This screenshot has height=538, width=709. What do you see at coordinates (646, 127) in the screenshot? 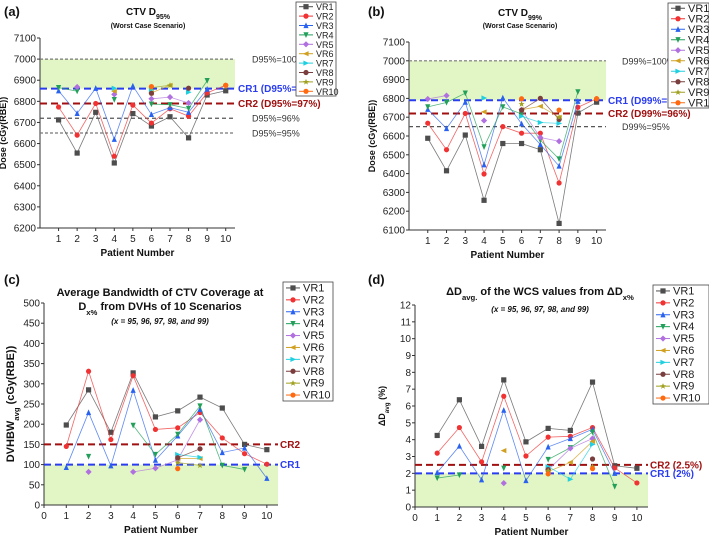
I see `reference-line-label: D99%=95%` at bounding box center [646, 127].